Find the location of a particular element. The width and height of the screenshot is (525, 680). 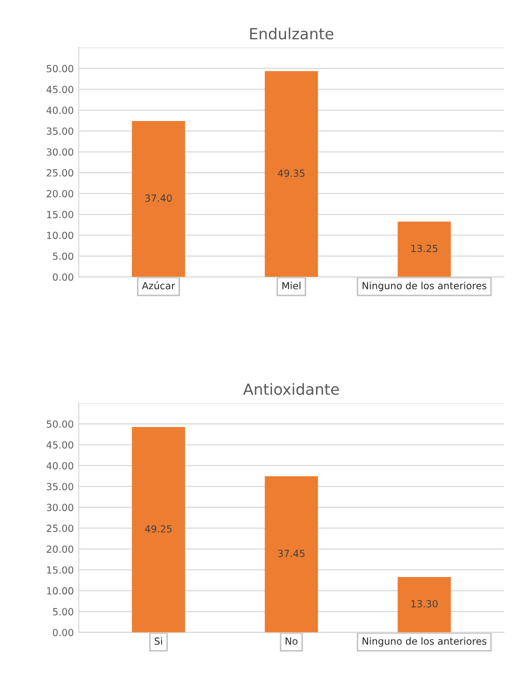

data-label: 37.40 is located at coordinates (158, 198).